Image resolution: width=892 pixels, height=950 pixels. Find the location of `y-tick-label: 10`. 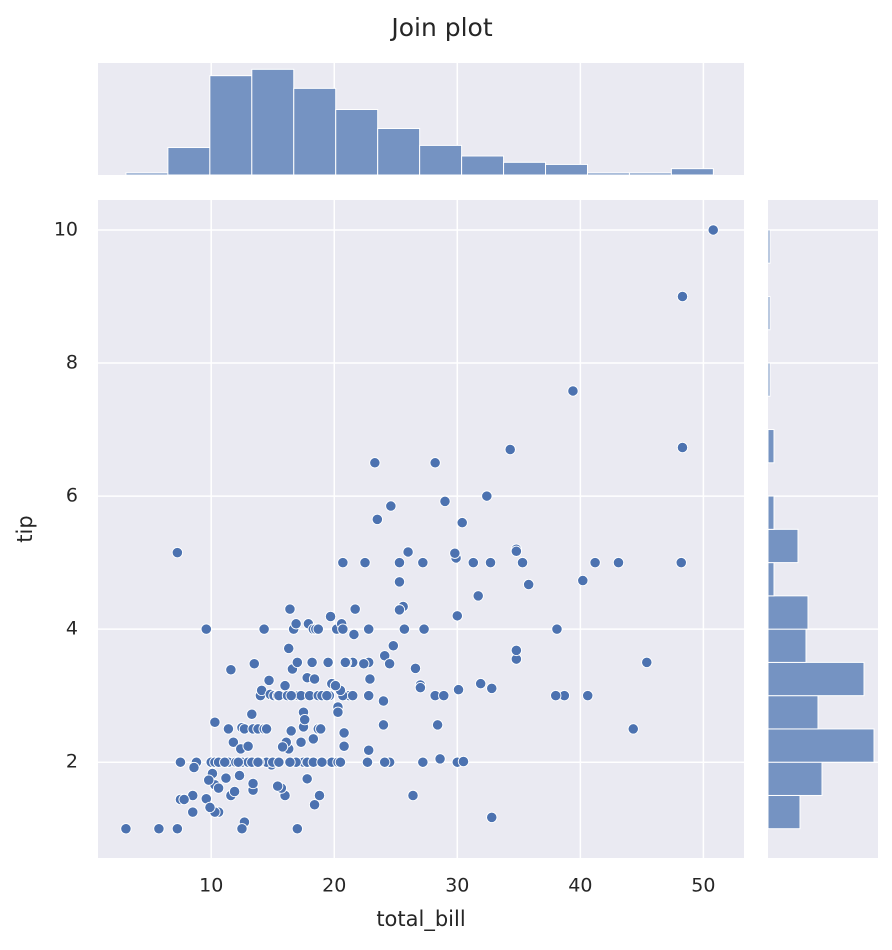

y-tick-label: 10 is located at coordinates (66, 229).